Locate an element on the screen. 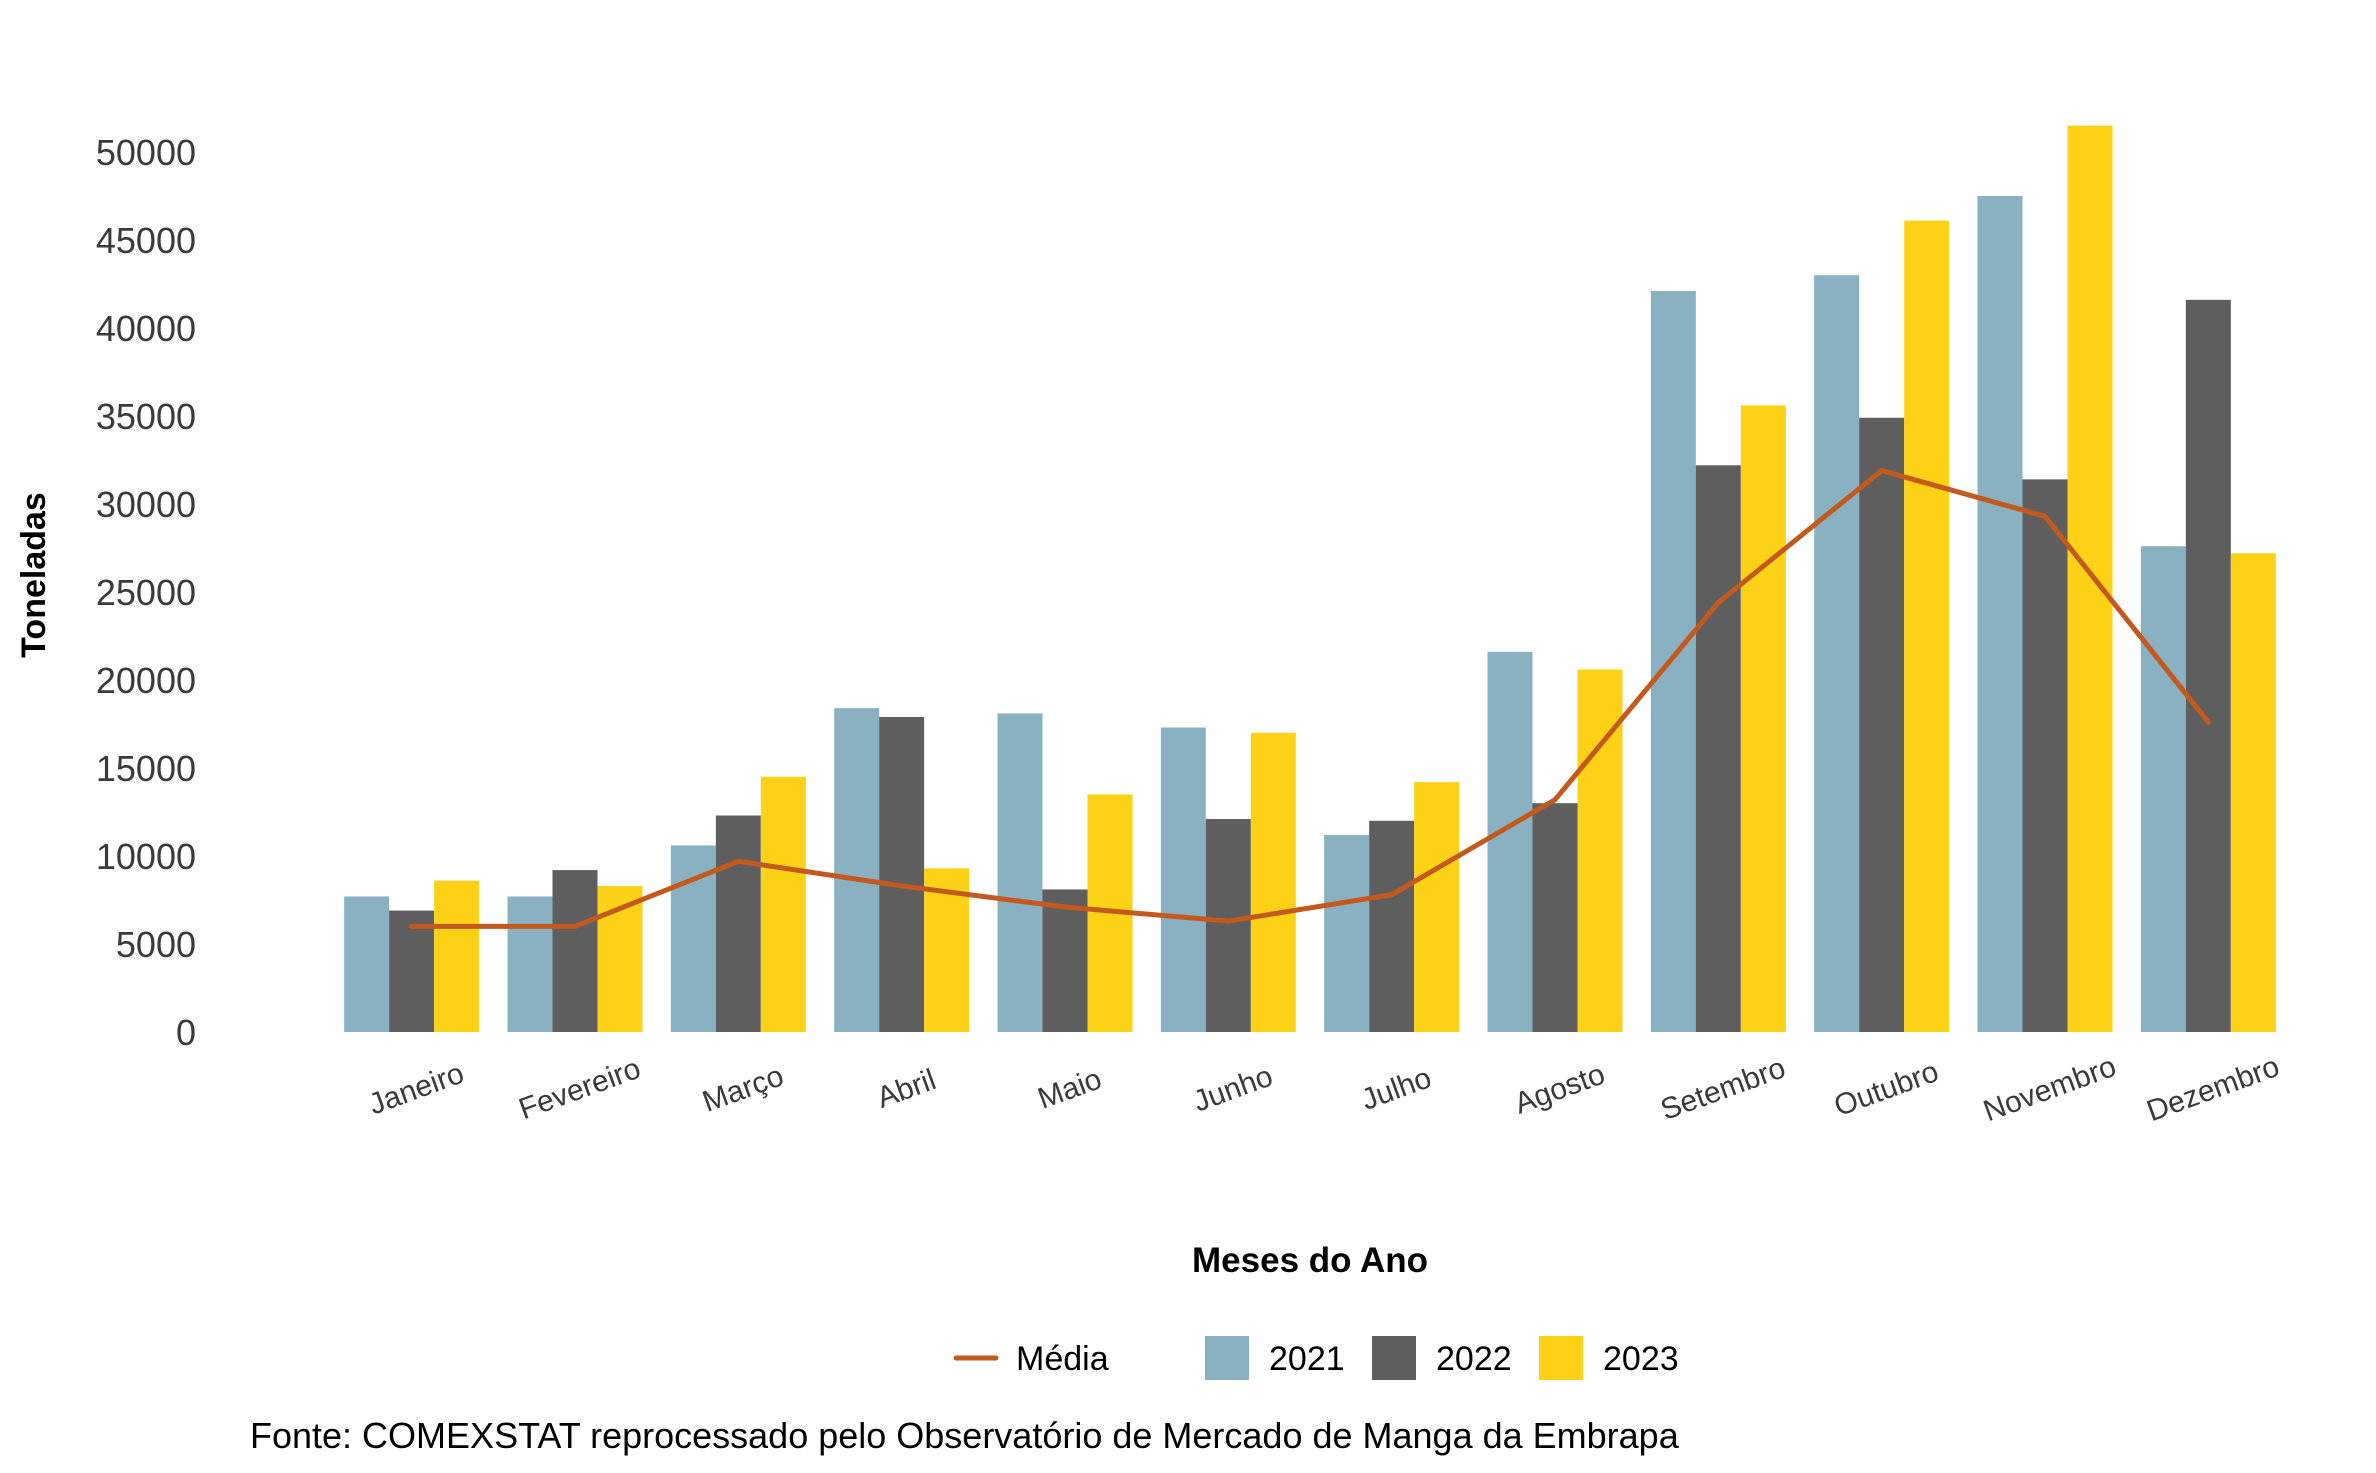  y-tick-label: 40000 is located at coordinates (146, 328).